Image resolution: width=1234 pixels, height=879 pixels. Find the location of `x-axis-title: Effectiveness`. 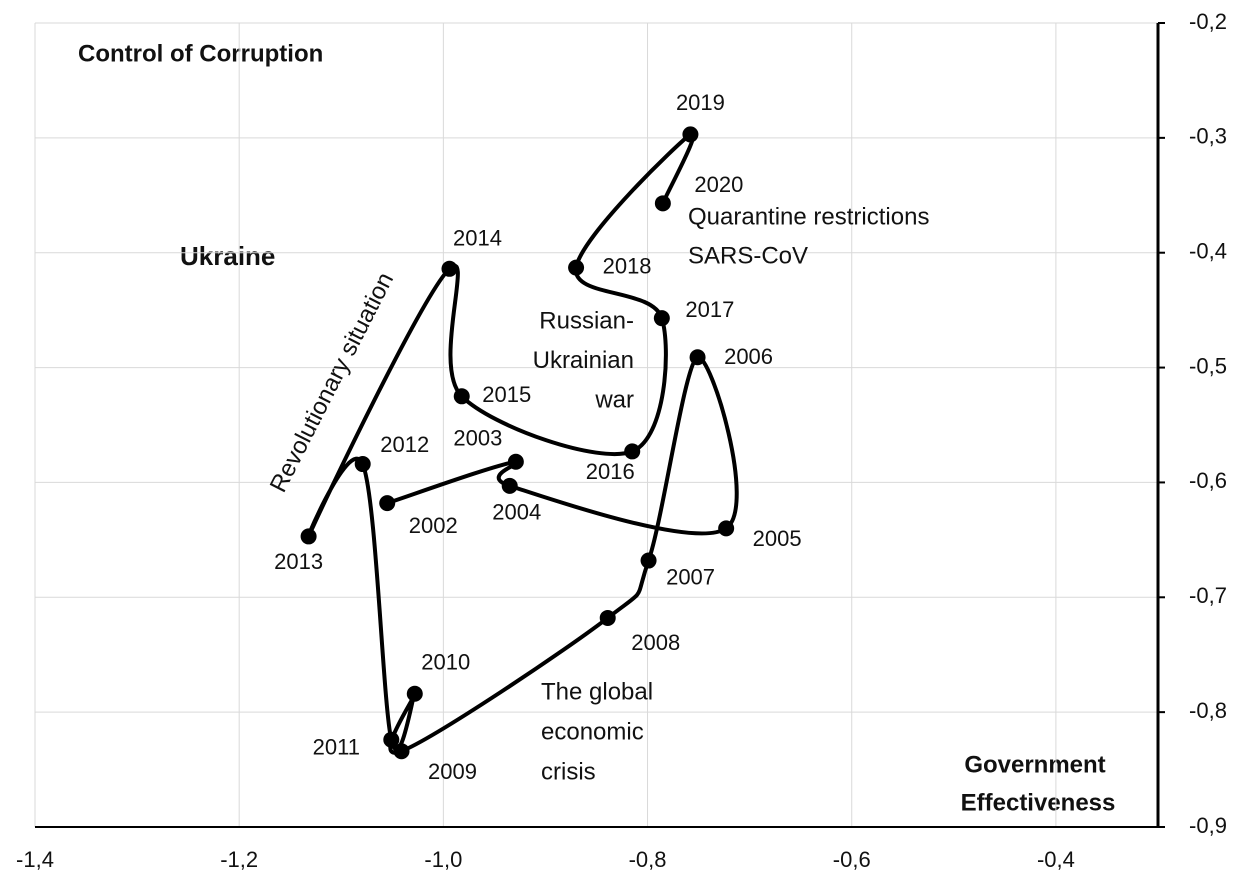

x-axis-title: Effectiveness is located at coordinates (1038, 802).